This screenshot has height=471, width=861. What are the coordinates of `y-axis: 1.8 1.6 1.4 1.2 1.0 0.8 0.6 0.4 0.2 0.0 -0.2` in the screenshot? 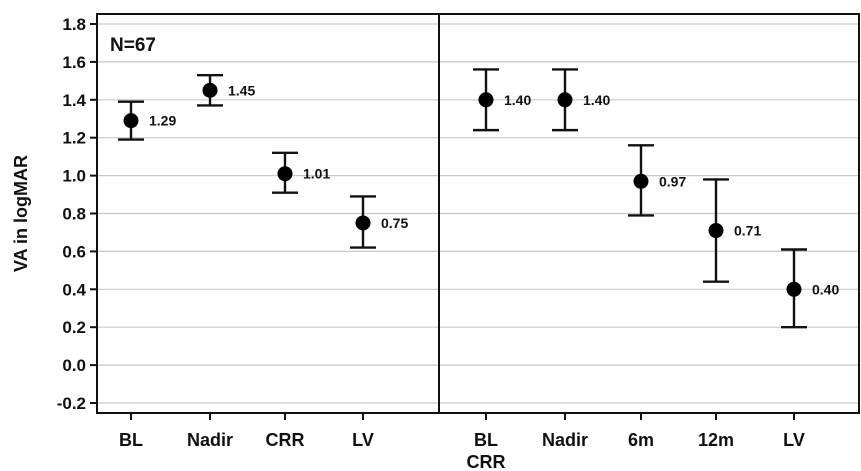 It's located at (77, 214).